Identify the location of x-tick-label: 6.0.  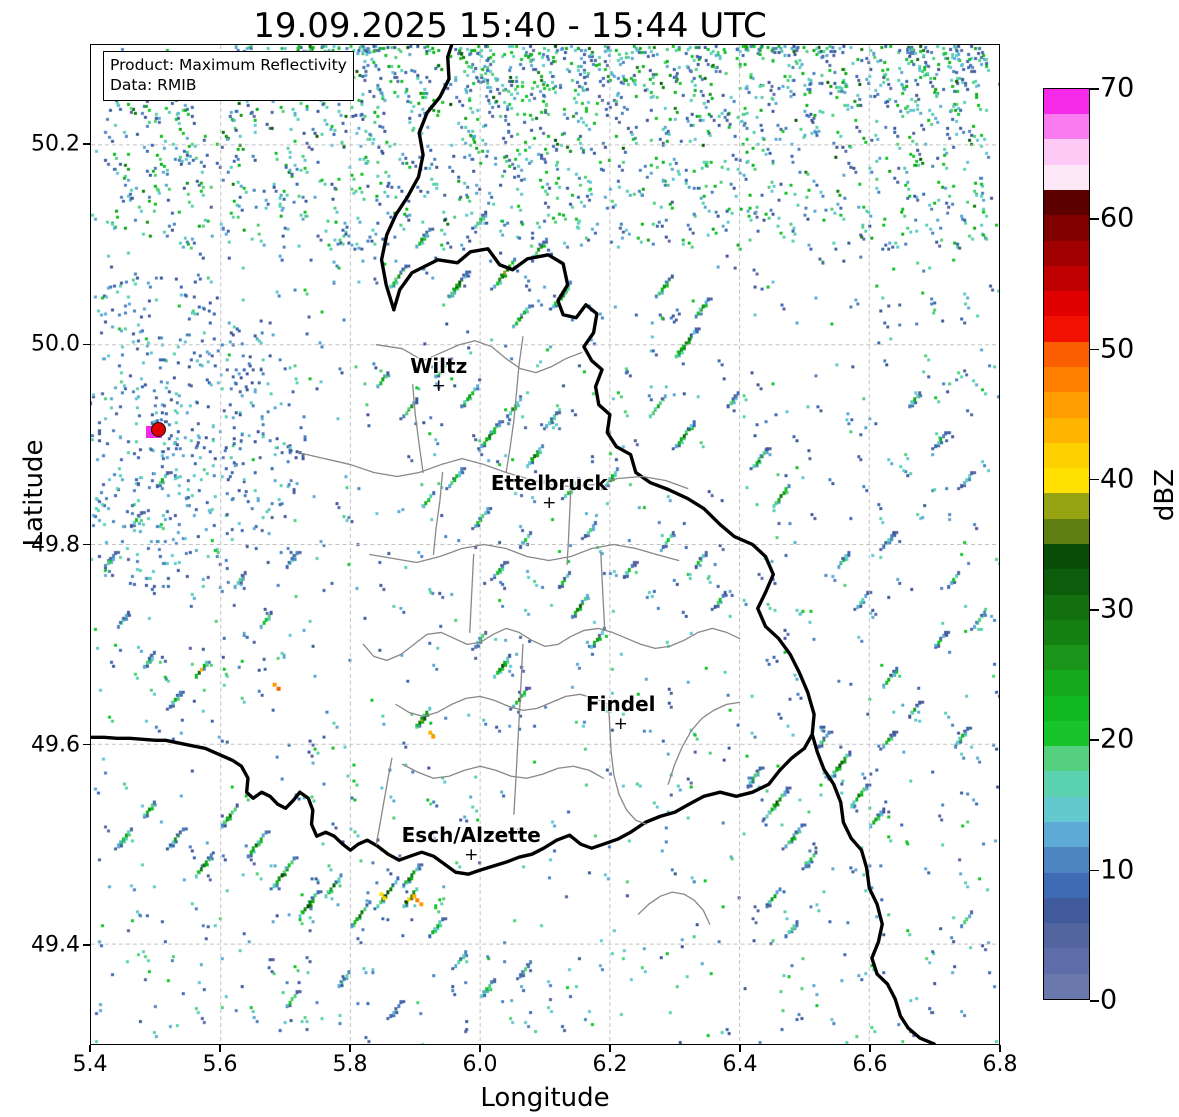
(480, 1064).